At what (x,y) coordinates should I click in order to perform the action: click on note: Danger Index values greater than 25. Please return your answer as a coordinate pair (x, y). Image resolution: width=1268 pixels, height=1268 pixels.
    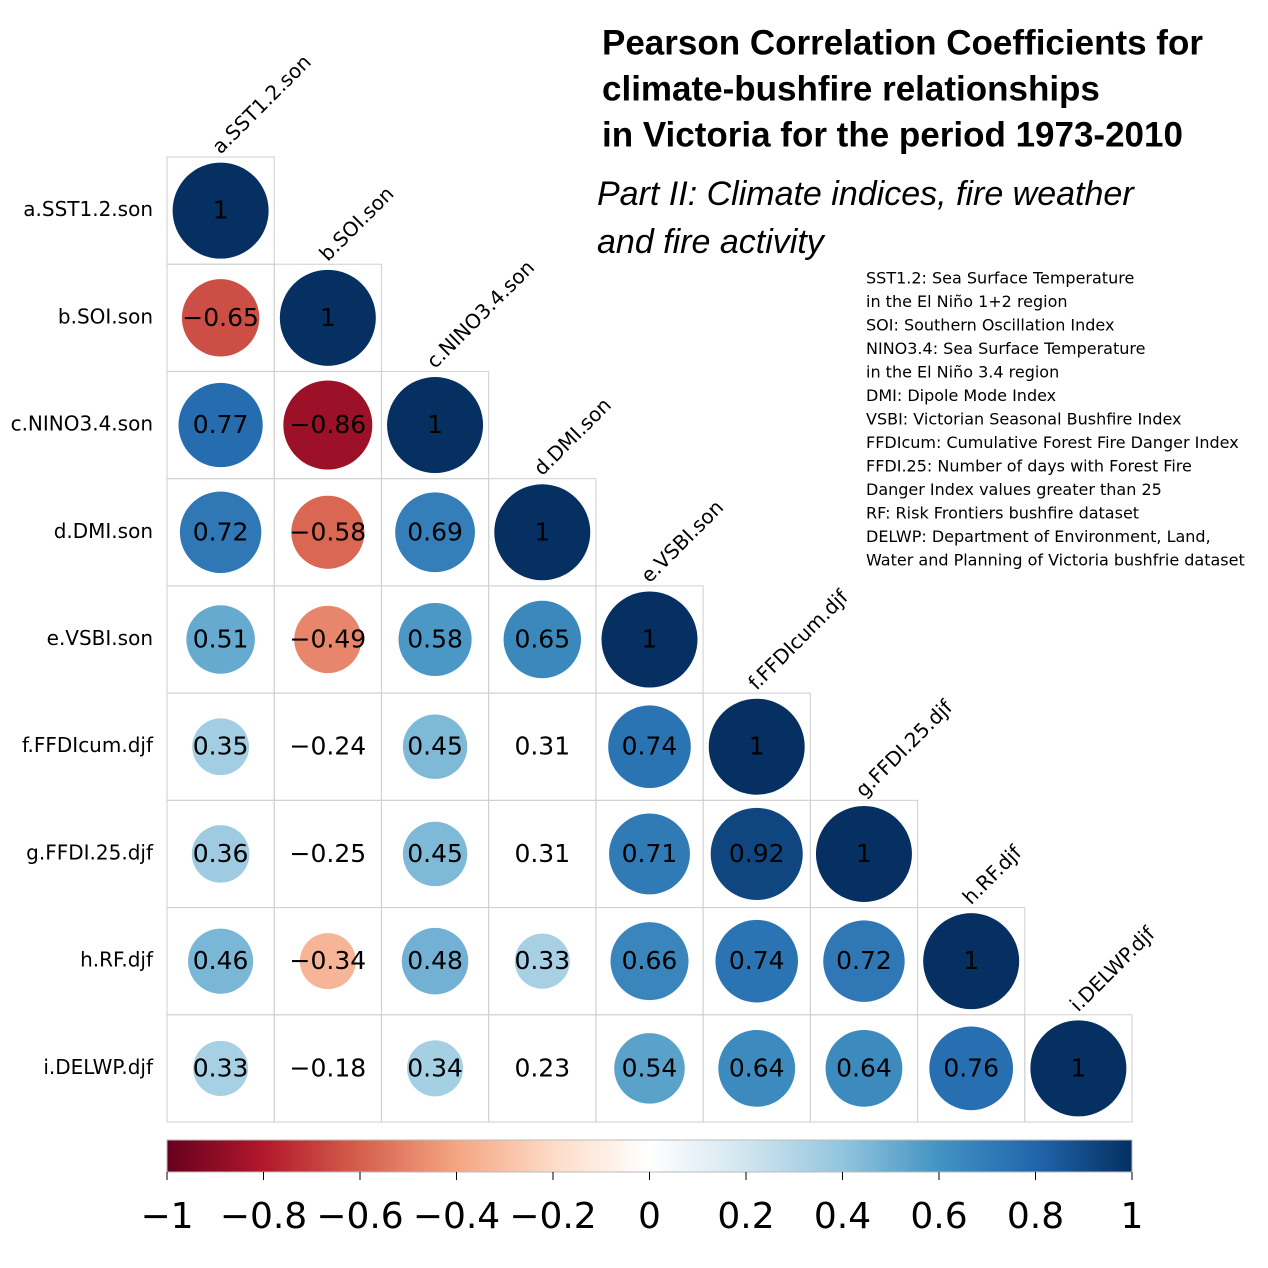
    Looking at the image, I should click on (1014, 489).